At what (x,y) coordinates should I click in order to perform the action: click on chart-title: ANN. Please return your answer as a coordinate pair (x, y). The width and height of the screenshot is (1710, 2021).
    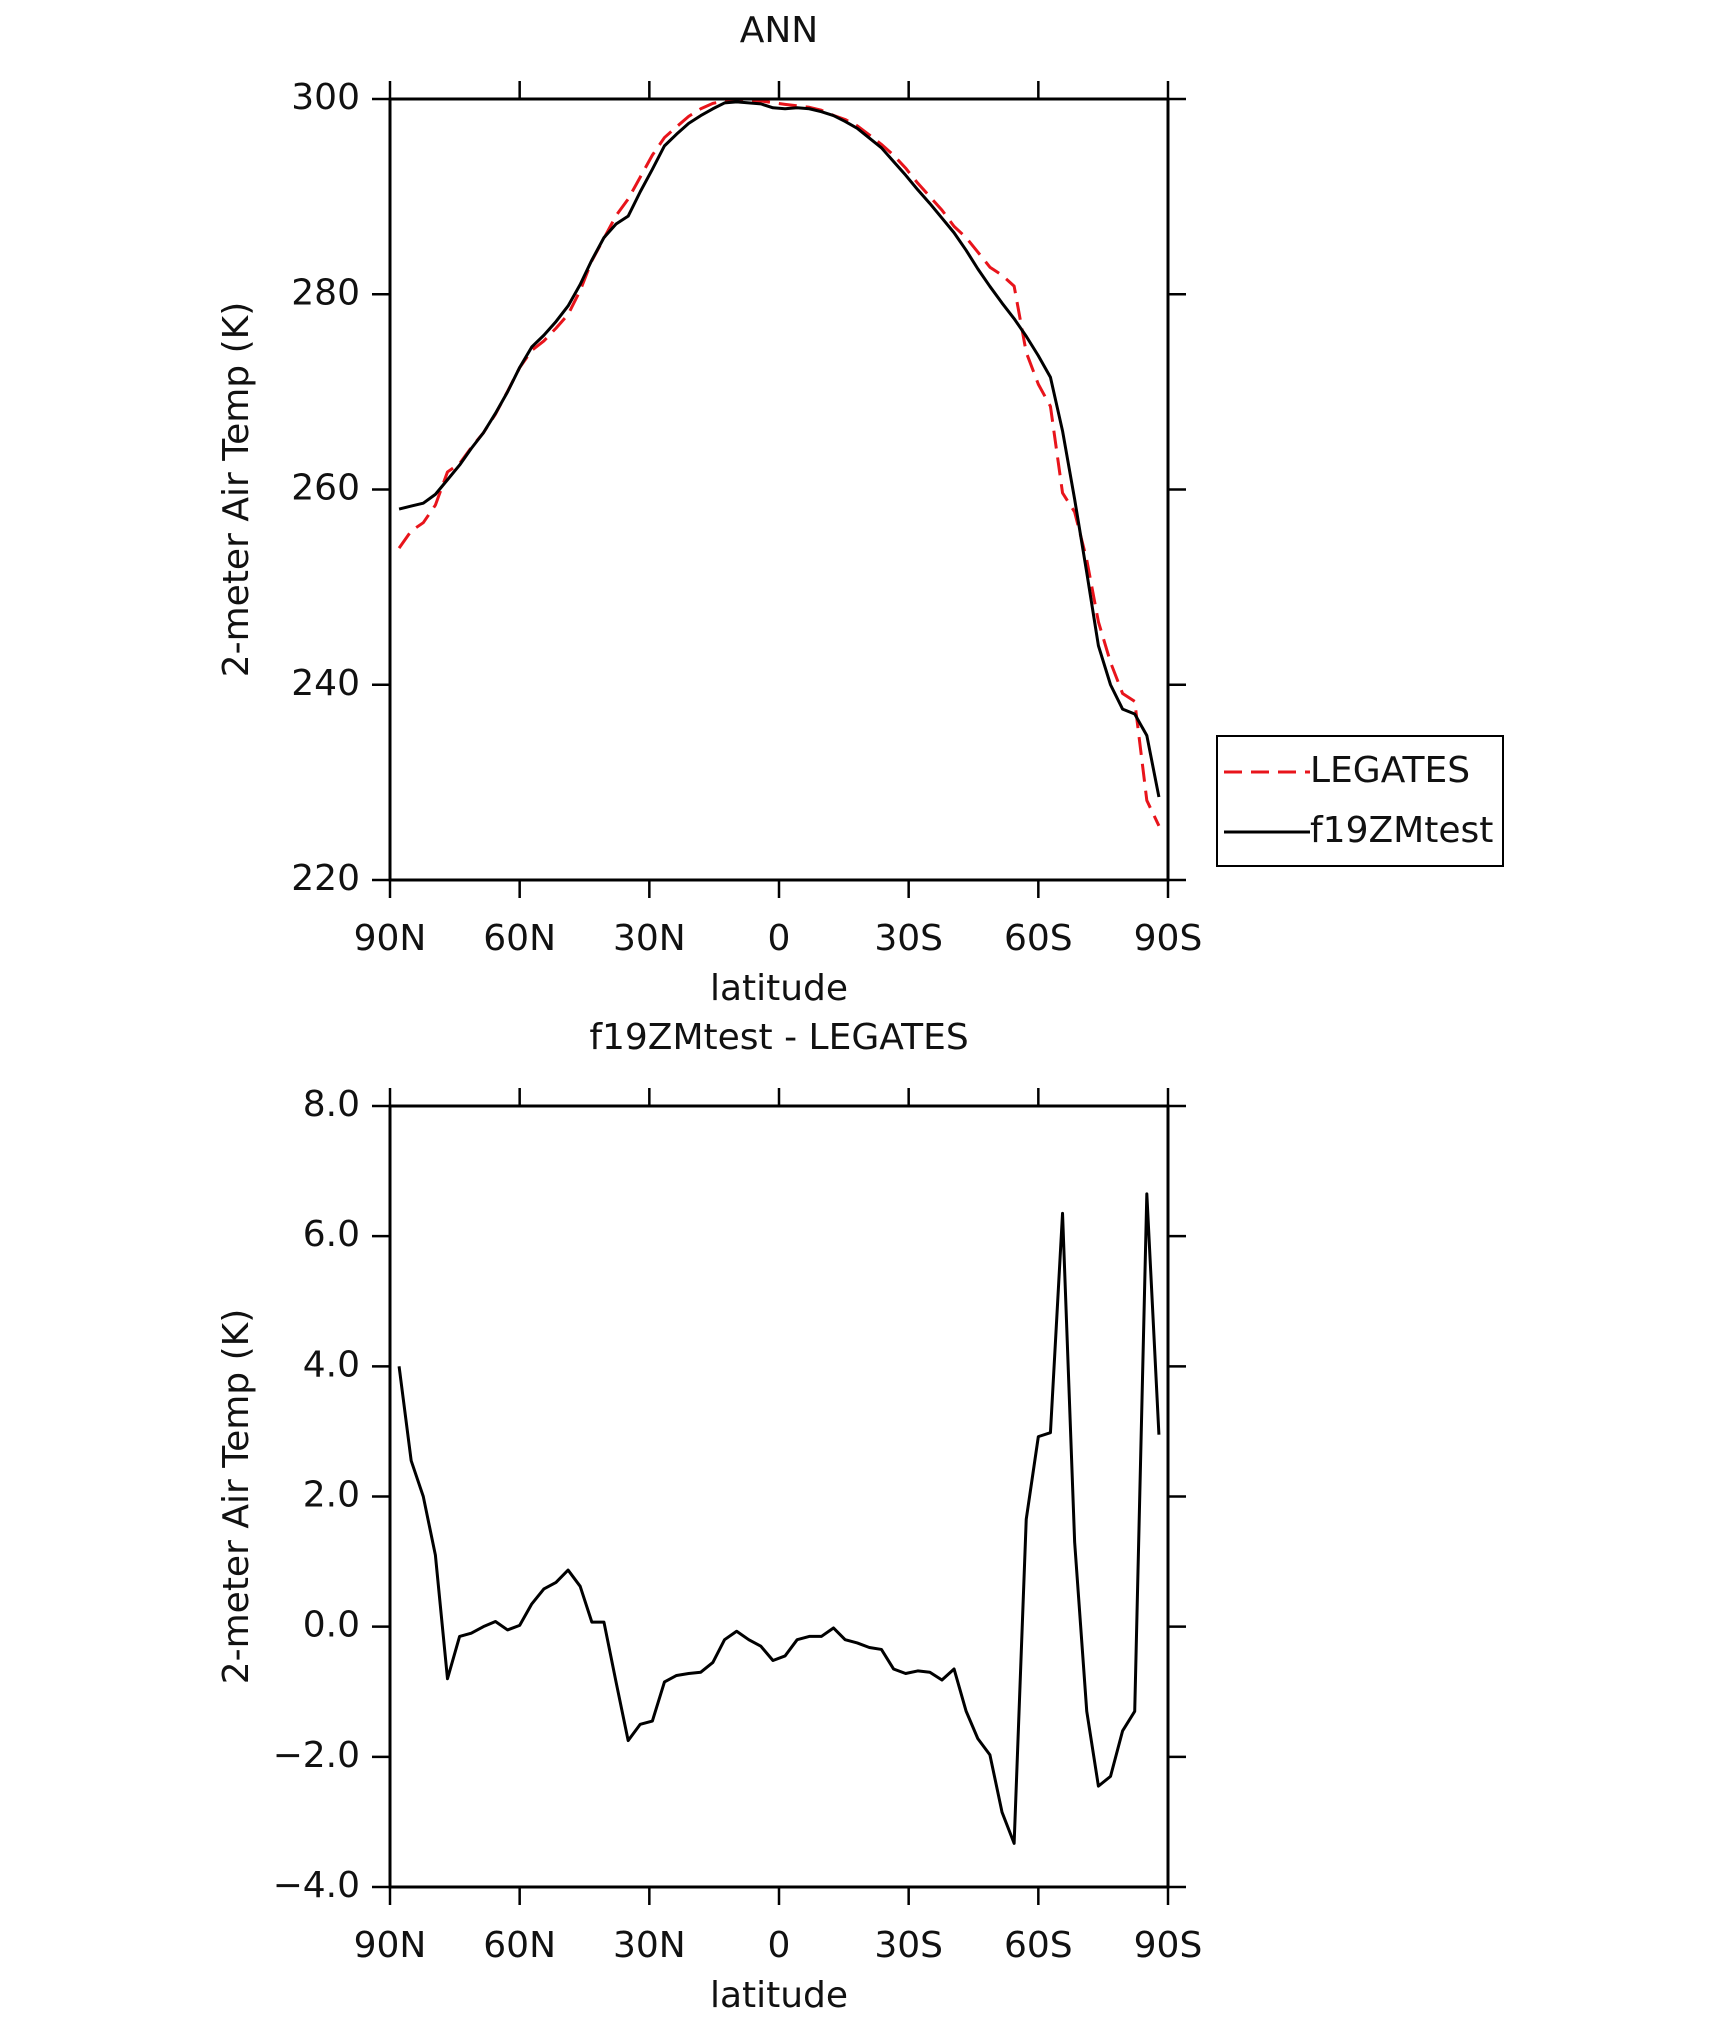
    Looking at the image, I should click on (779, 30).